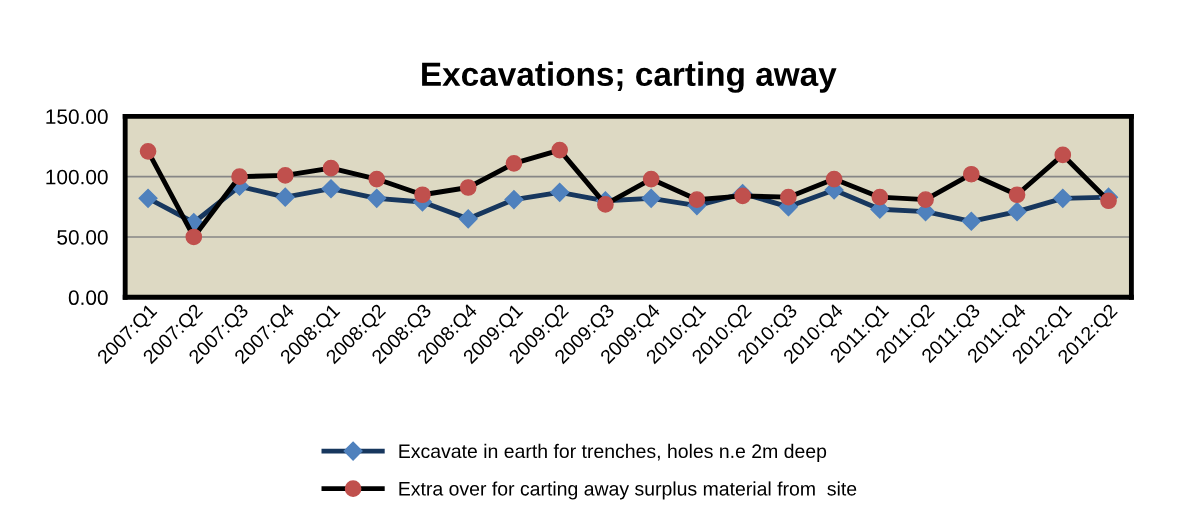 This screenshot has height=517, width=1181. Describe the element at coordinates (77, 117) in the screenshot. I see `y-tick-label: 150.00` at that location.